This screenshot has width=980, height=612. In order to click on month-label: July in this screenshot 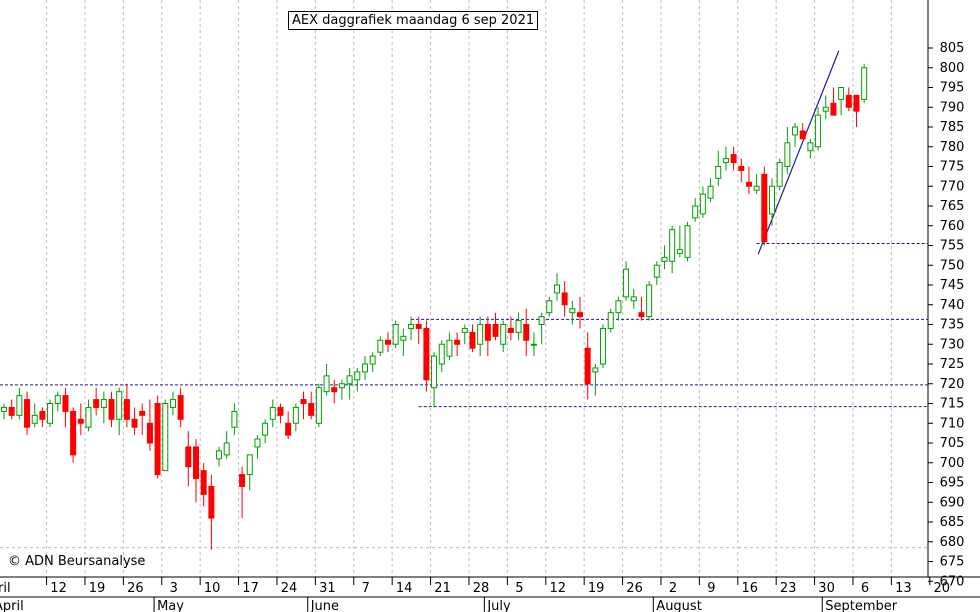, I will do `click(498, 605)`.